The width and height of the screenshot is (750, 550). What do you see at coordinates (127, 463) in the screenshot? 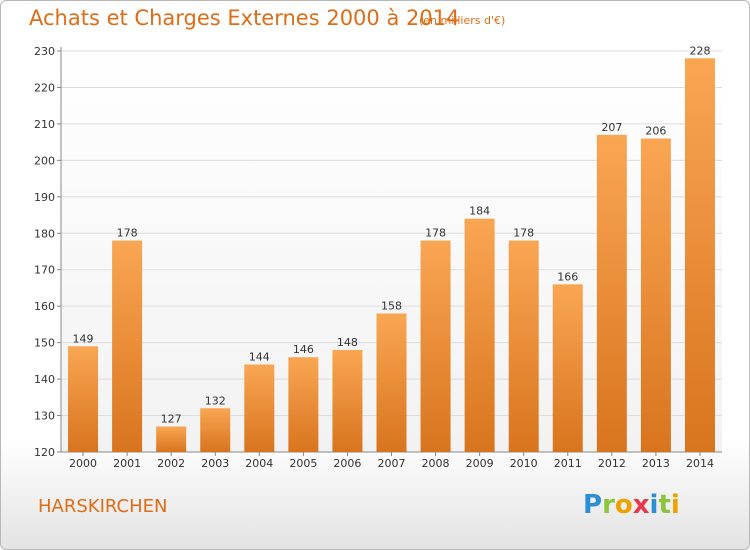
I see `x-tick-label: 2001` at bounding box center [127, 463].